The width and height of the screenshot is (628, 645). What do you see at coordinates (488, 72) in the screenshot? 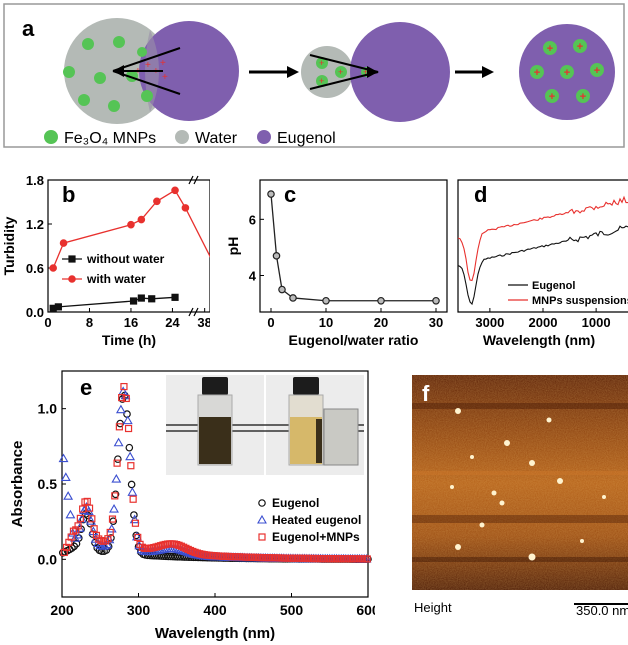
I see `process-arrow-2-head` at bounding box center [488, 72].